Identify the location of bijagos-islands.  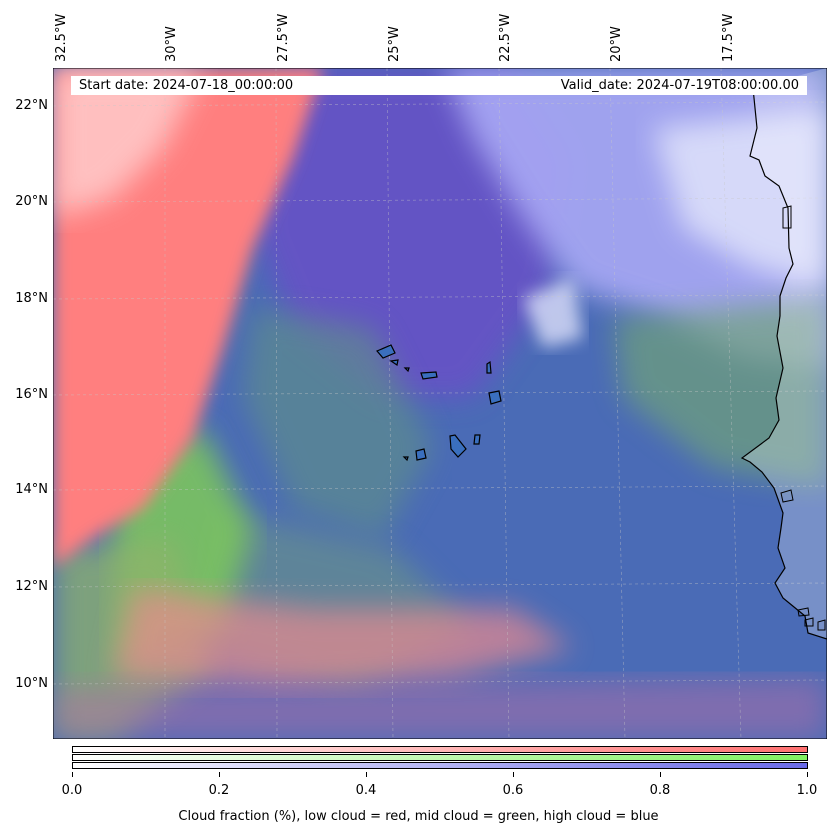
(803, 418).